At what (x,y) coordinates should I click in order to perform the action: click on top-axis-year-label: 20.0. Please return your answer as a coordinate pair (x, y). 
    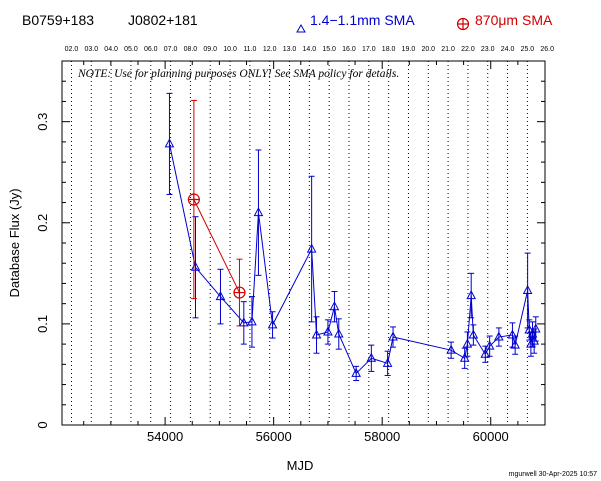
    Looking at the image, I should click on (428, 49).